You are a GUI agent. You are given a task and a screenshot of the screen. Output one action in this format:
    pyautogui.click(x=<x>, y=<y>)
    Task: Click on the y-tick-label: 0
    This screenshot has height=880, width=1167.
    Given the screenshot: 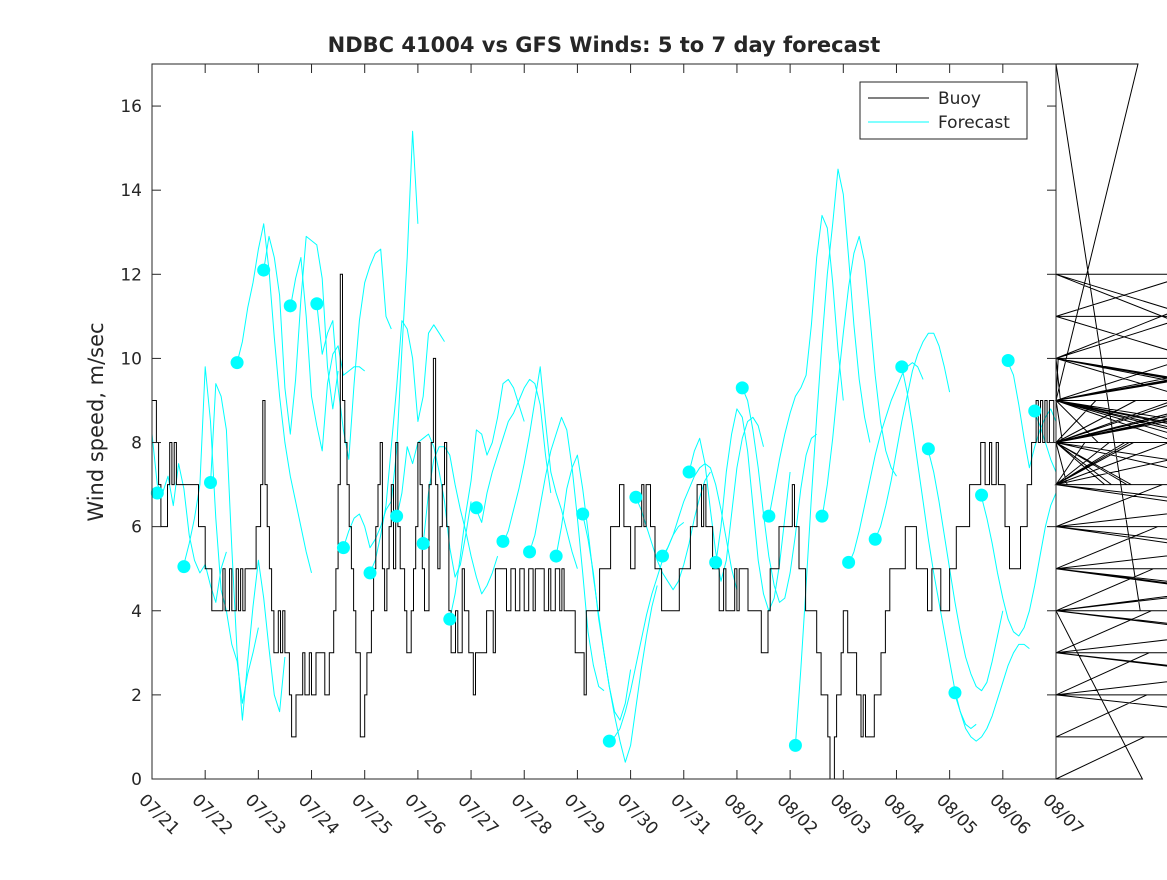 What is the action you would take?
    pyautogui.click(x=136, y=780)
    